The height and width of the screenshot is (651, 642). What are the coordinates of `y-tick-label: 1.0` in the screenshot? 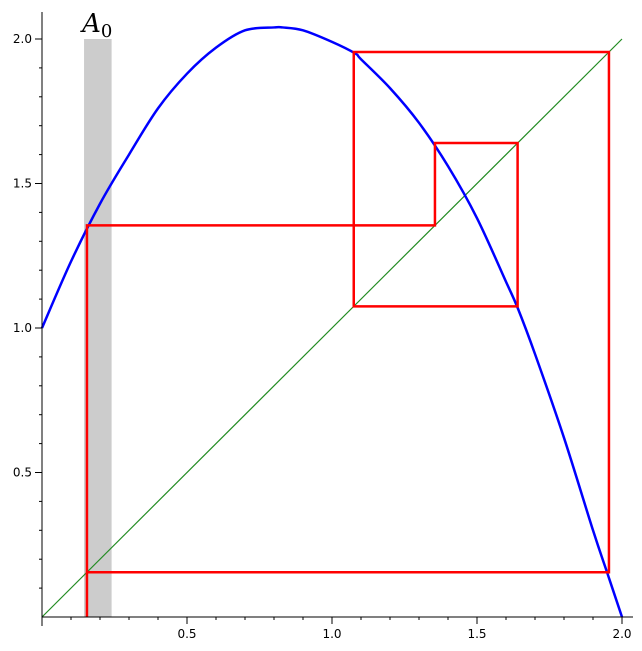 It's located at (22, 328).